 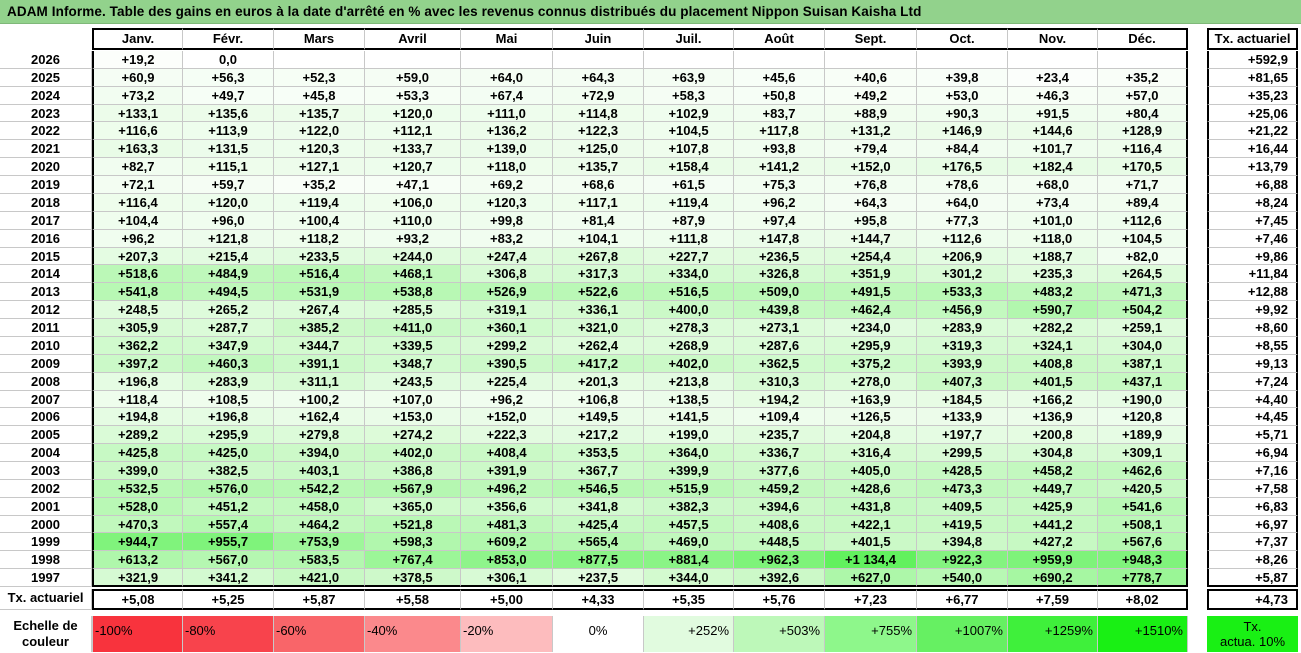 What do you see at coordinates (779, 453) in the screenshot?
I see `gain-cell: +336,7` at bounding box center [779, 453].